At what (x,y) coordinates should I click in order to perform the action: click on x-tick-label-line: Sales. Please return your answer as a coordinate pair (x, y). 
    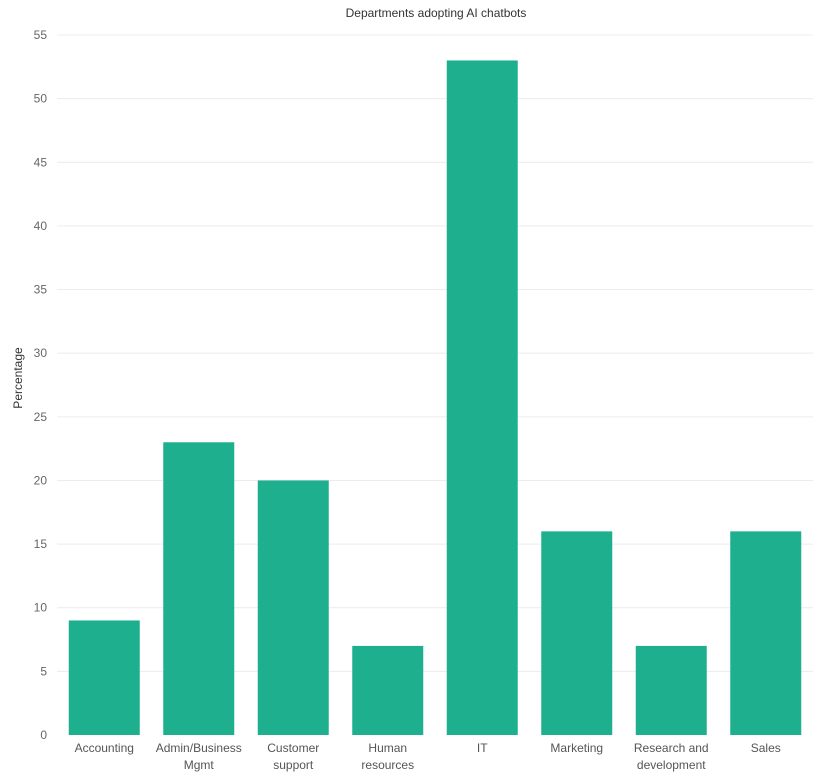
    Looking at the image, I should click on (766, 748).